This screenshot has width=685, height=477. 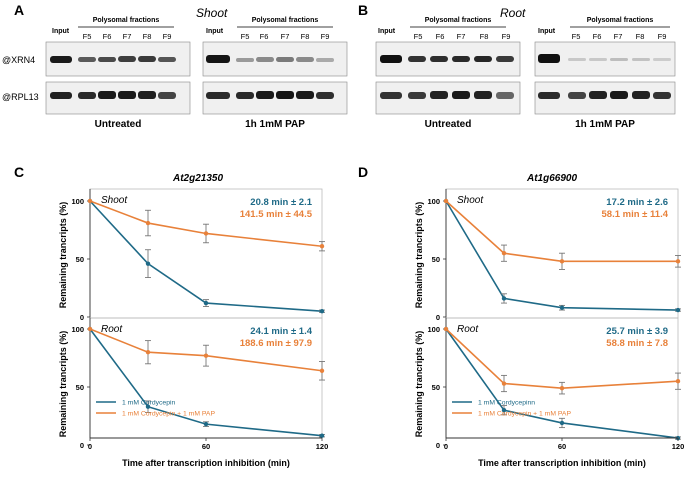 I want to click on panel-b-poly-label-left: Polysomal fractions, so click(x=458, y=20).